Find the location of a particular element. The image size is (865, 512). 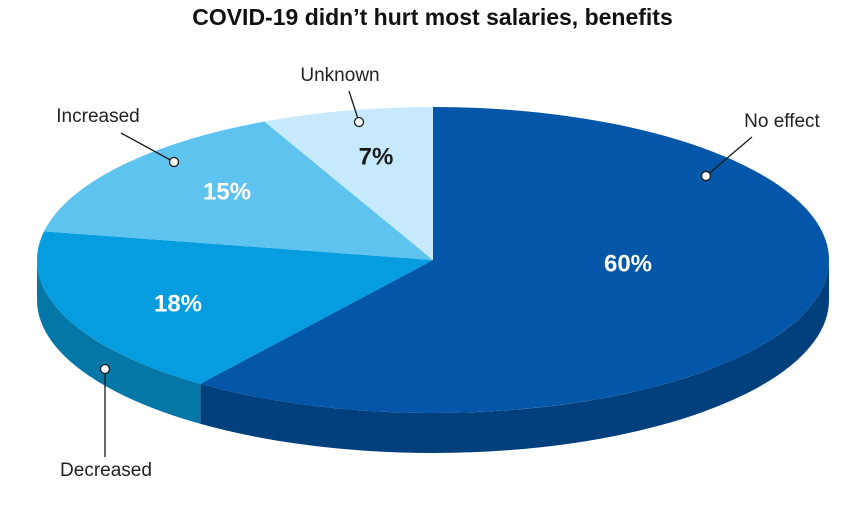

leader-dot-unknown is located at coordinates (359, 122).